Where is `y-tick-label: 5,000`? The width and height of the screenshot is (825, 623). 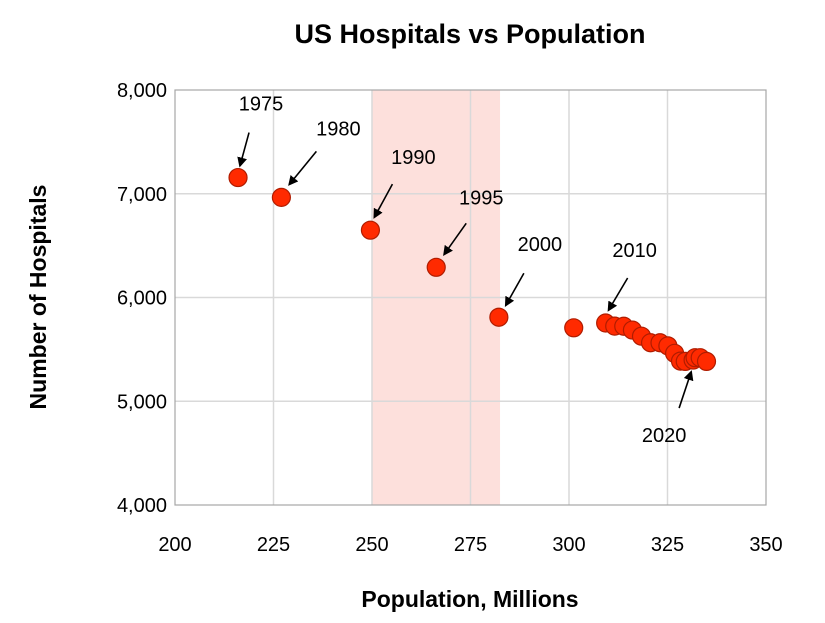
y-tick-label: 5,000 is located at coordinates (142, 402).